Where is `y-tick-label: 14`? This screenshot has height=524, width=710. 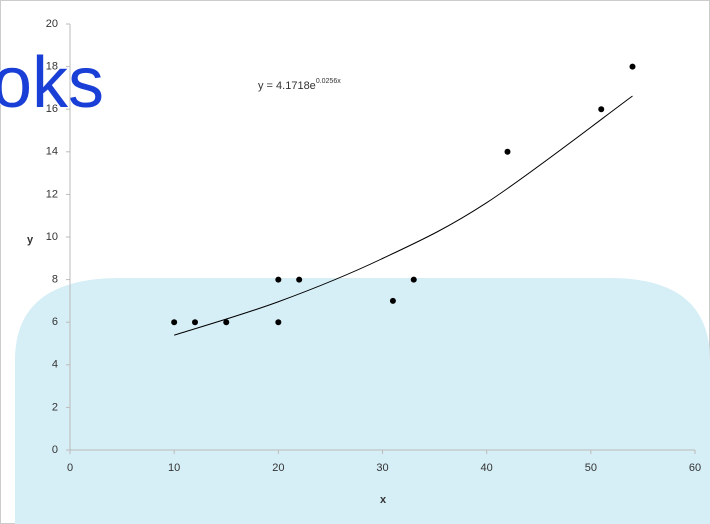 y-tick-label: 14 is located at coordinates (52, 152).